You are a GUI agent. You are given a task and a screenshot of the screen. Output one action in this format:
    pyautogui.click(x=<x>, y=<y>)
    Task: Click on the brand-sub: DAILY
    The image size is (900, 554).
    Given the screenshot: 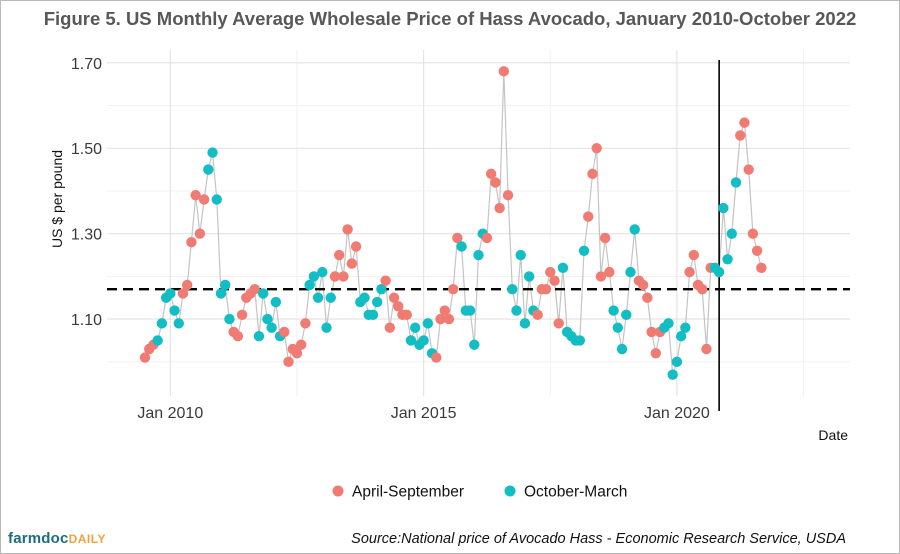 What is the action you would take?
    pyautogui.click(x=87, y=539)
    